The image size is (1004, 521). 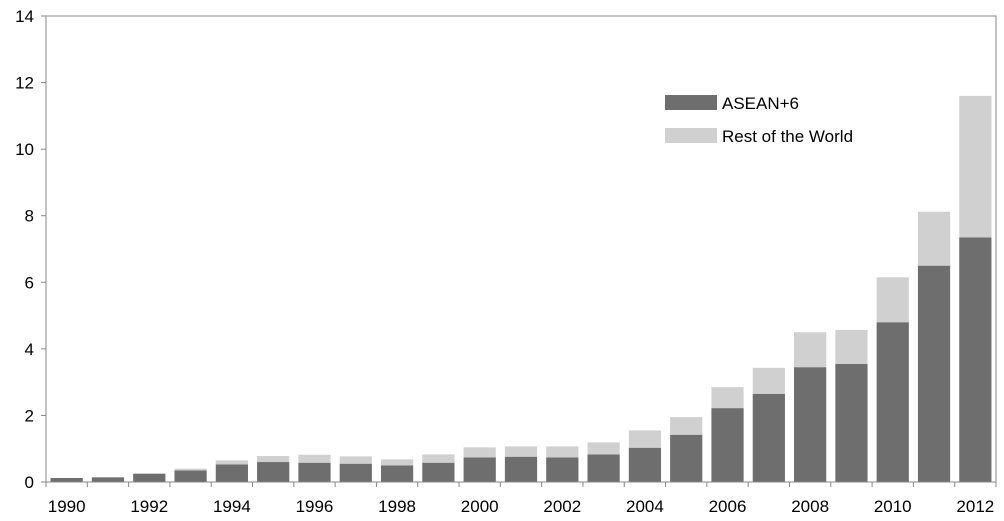 What do you see at coordinates (29, 482) in the screenshot?
I see `y-tick-label-0: 0` at bounding box center [29, 482].